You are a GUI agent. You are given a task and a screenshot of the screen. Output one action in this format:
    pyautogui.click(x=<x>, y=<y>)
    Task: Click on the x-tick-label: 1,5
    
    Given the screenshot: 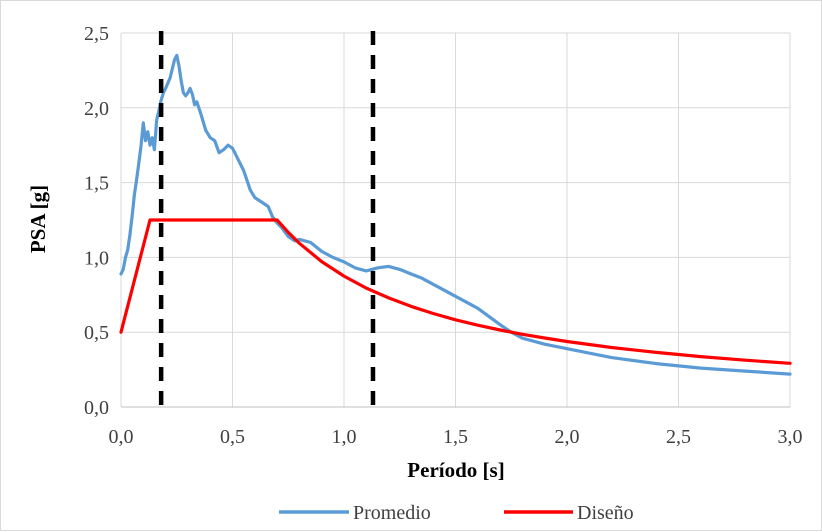 What is the action you would take?
    pyautogui.click(x=455, y=437)
    